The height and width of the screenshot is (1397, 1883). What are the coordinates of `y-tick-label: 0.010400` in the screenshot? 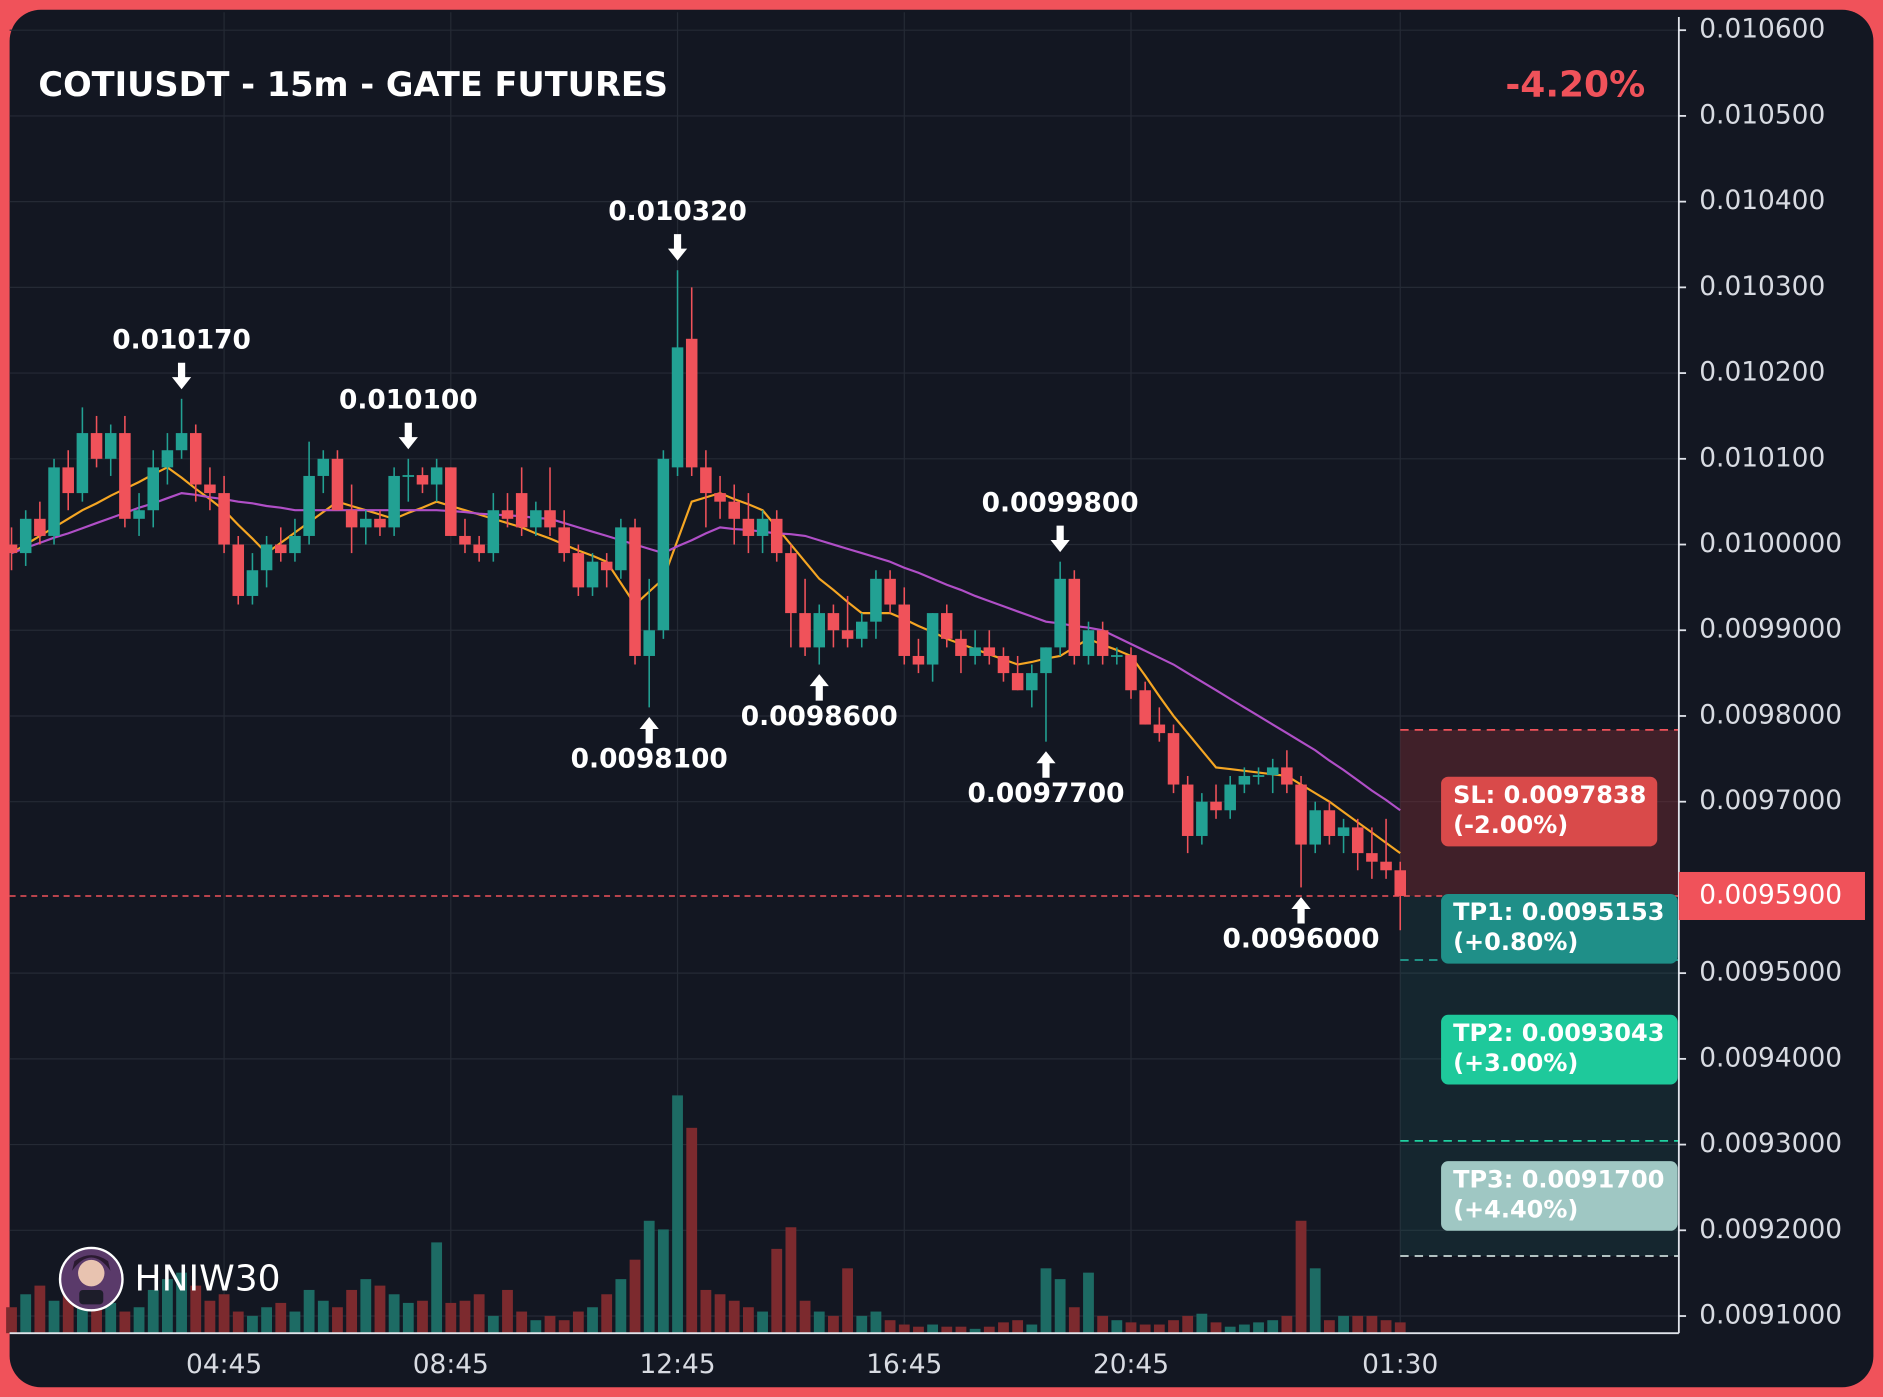 It's located at (1762, 200).